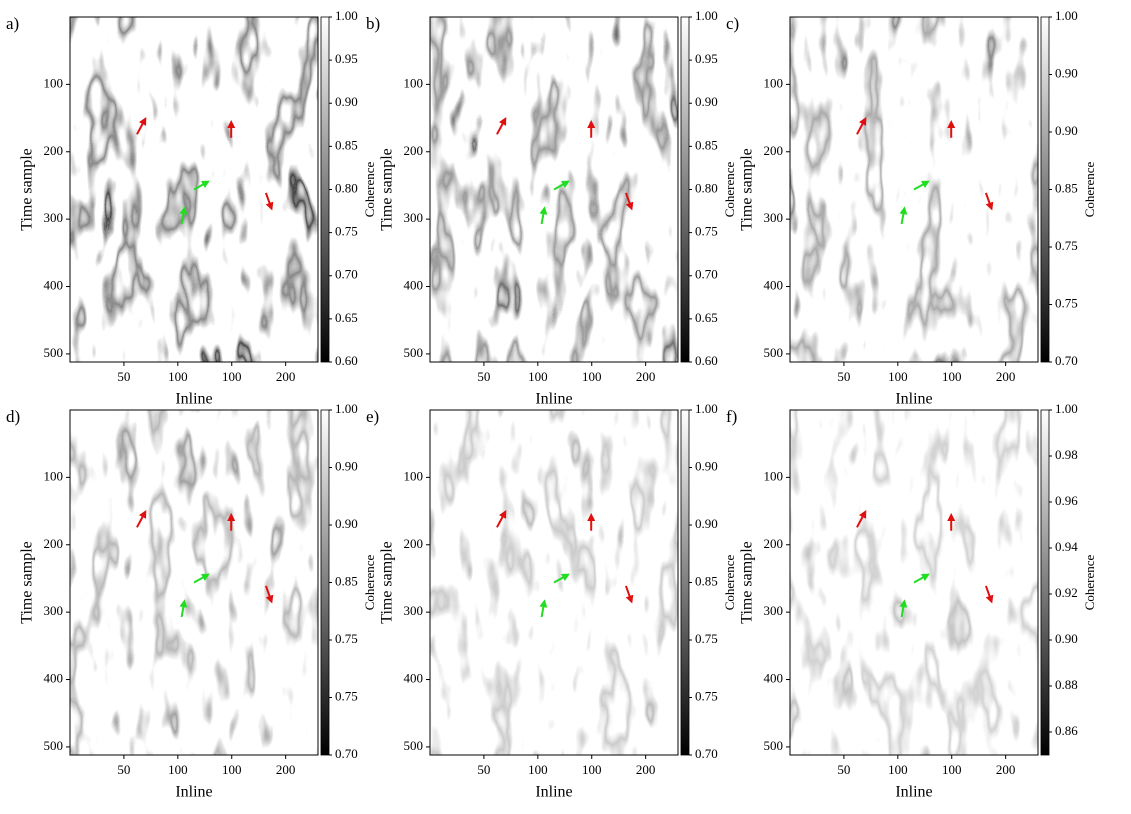 Image resolution: width=1131 pixels, height=814 pixels. Describe the element at coordinates (13, 416) in the screenshot. I see `panel-label: d)` at that location.